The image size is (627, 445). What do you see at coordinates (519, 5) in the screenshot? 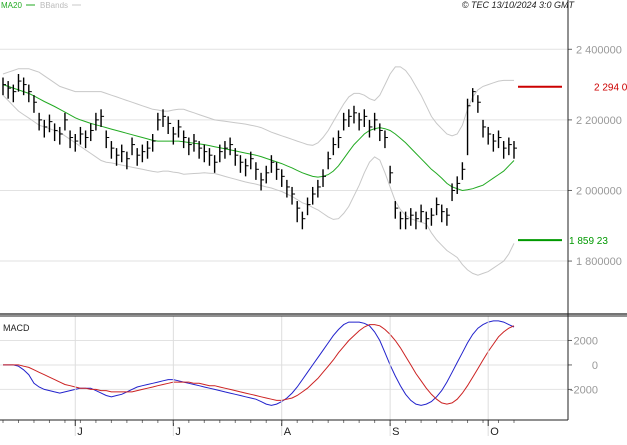
I see `copyright-text: © TEC 13/10/2024 3:0 GMT` at bounding box center [519, 5].